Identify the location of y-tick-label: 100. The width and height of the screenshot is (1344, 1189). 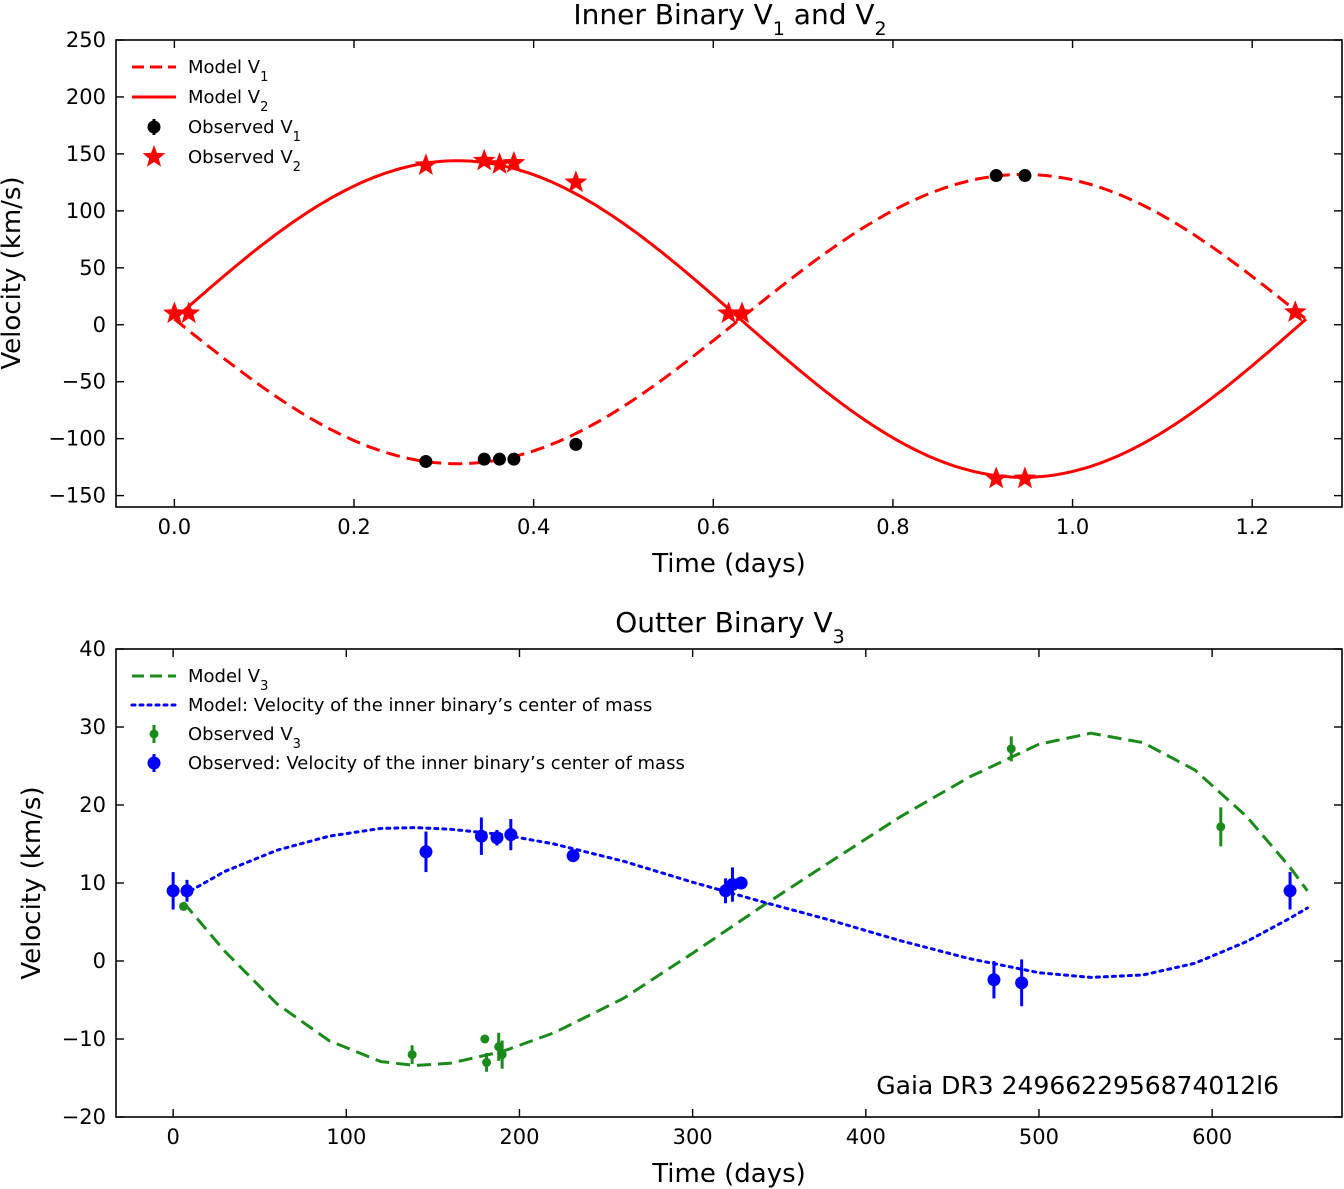
(86, 211).